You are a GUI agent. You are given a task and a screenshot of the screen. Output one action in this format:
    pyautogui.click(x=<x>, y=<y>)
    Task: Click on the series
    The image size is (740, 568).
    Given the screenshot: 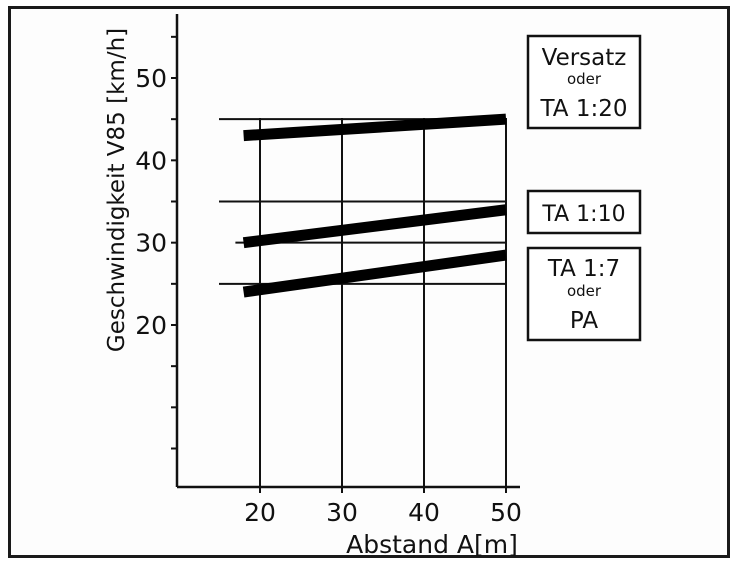 What is the action you would take?
    pyautogui.click(x=374, y=205)
    